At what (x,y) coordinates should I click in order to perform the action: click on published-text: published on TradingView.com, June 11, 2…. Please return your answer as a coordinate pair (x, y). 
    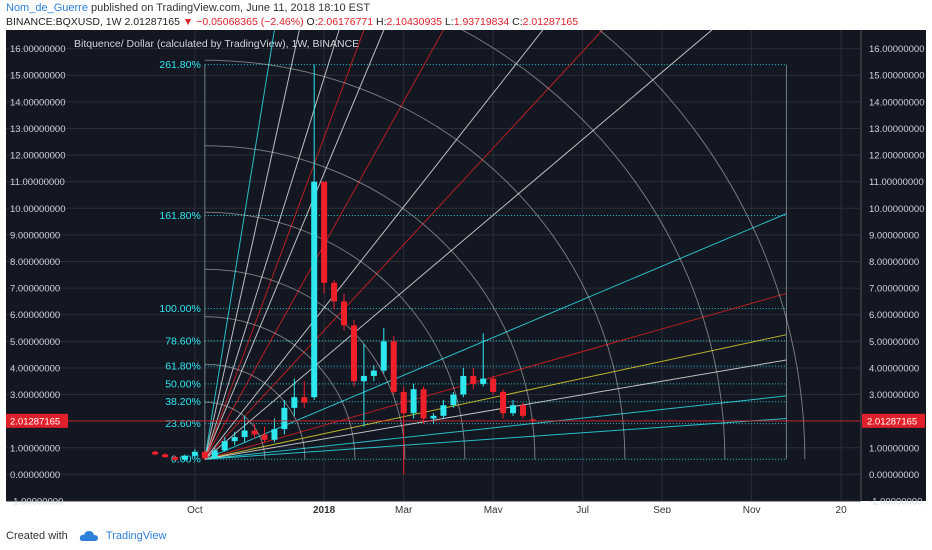
    Looking at the image, I should click on (231, 8).